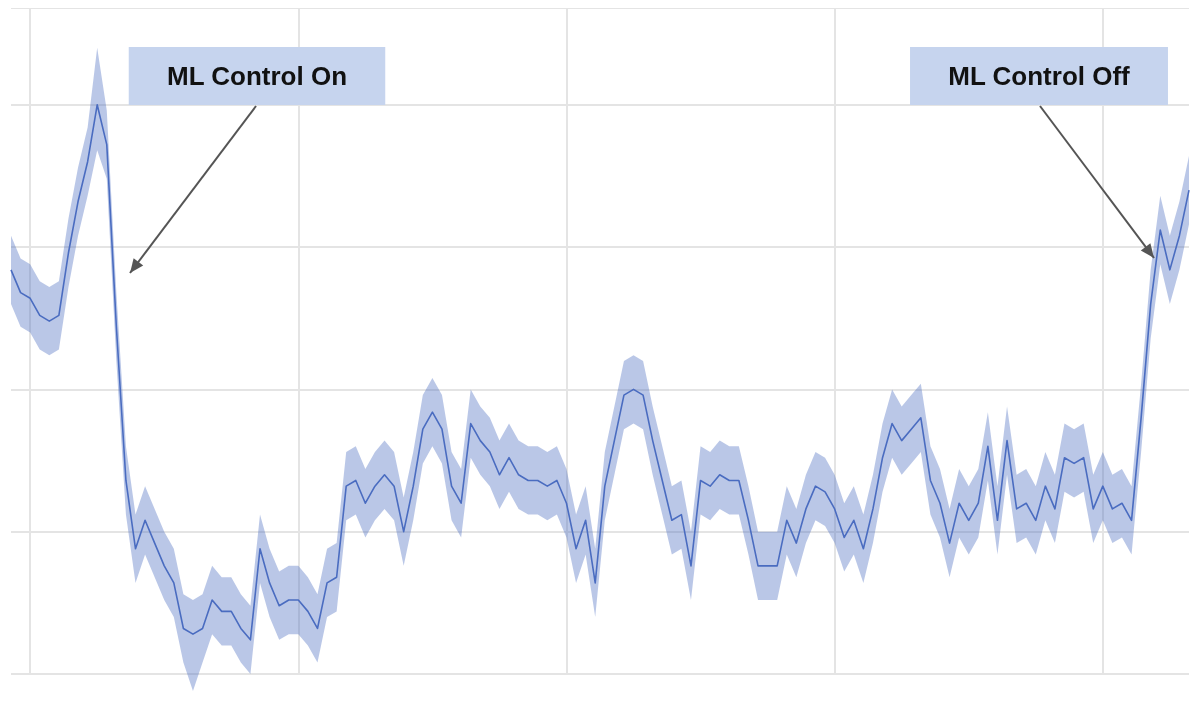 The image size is (1200, 720). Describe the element at coordinates (1039, 76) in the screenshot. I see `text: ML Control Off` at that location.